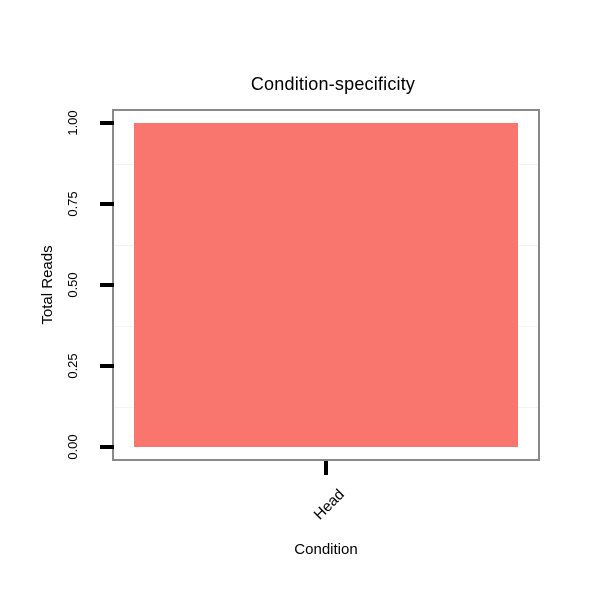 The width and height of the screenshot is (600, 600). Describe the element at coordinates (329, 505) in the screenshot. I see `x-tick-label-head: Head` at that location.